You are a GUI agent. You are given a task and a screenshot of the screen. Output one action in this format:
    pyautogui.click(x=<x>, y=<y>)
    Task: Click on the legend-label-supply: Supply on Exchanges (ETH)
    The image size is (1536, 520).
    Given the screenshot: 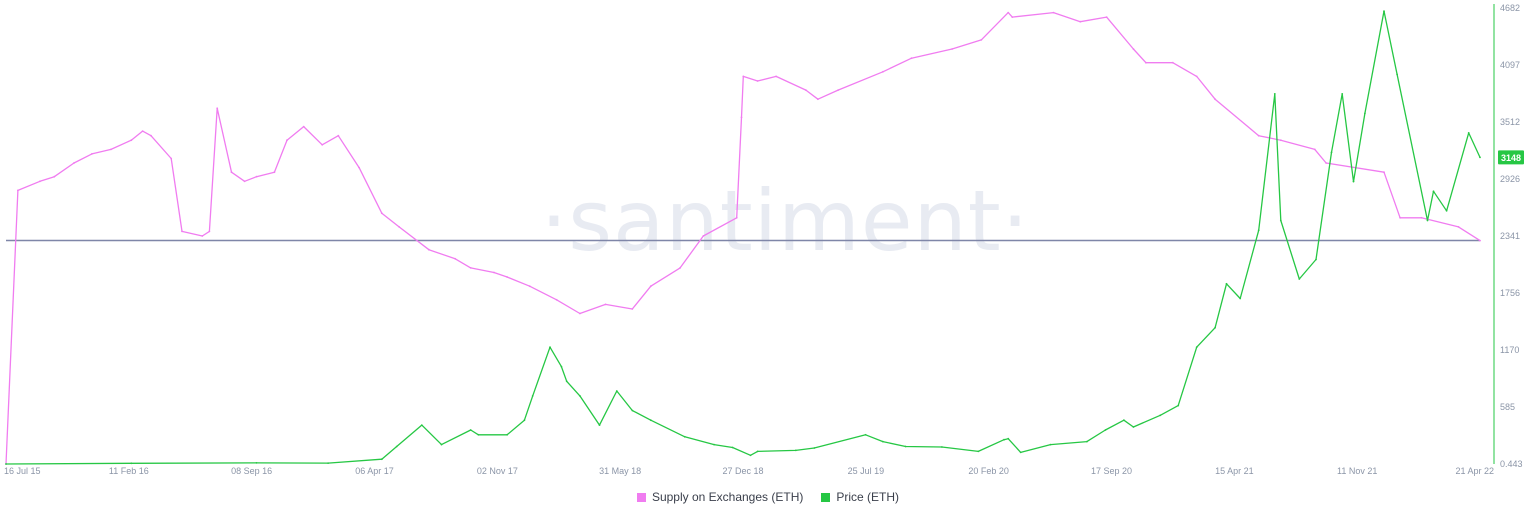 What is the action you would take?
    pyautogui.click(x=727, y=497)
    